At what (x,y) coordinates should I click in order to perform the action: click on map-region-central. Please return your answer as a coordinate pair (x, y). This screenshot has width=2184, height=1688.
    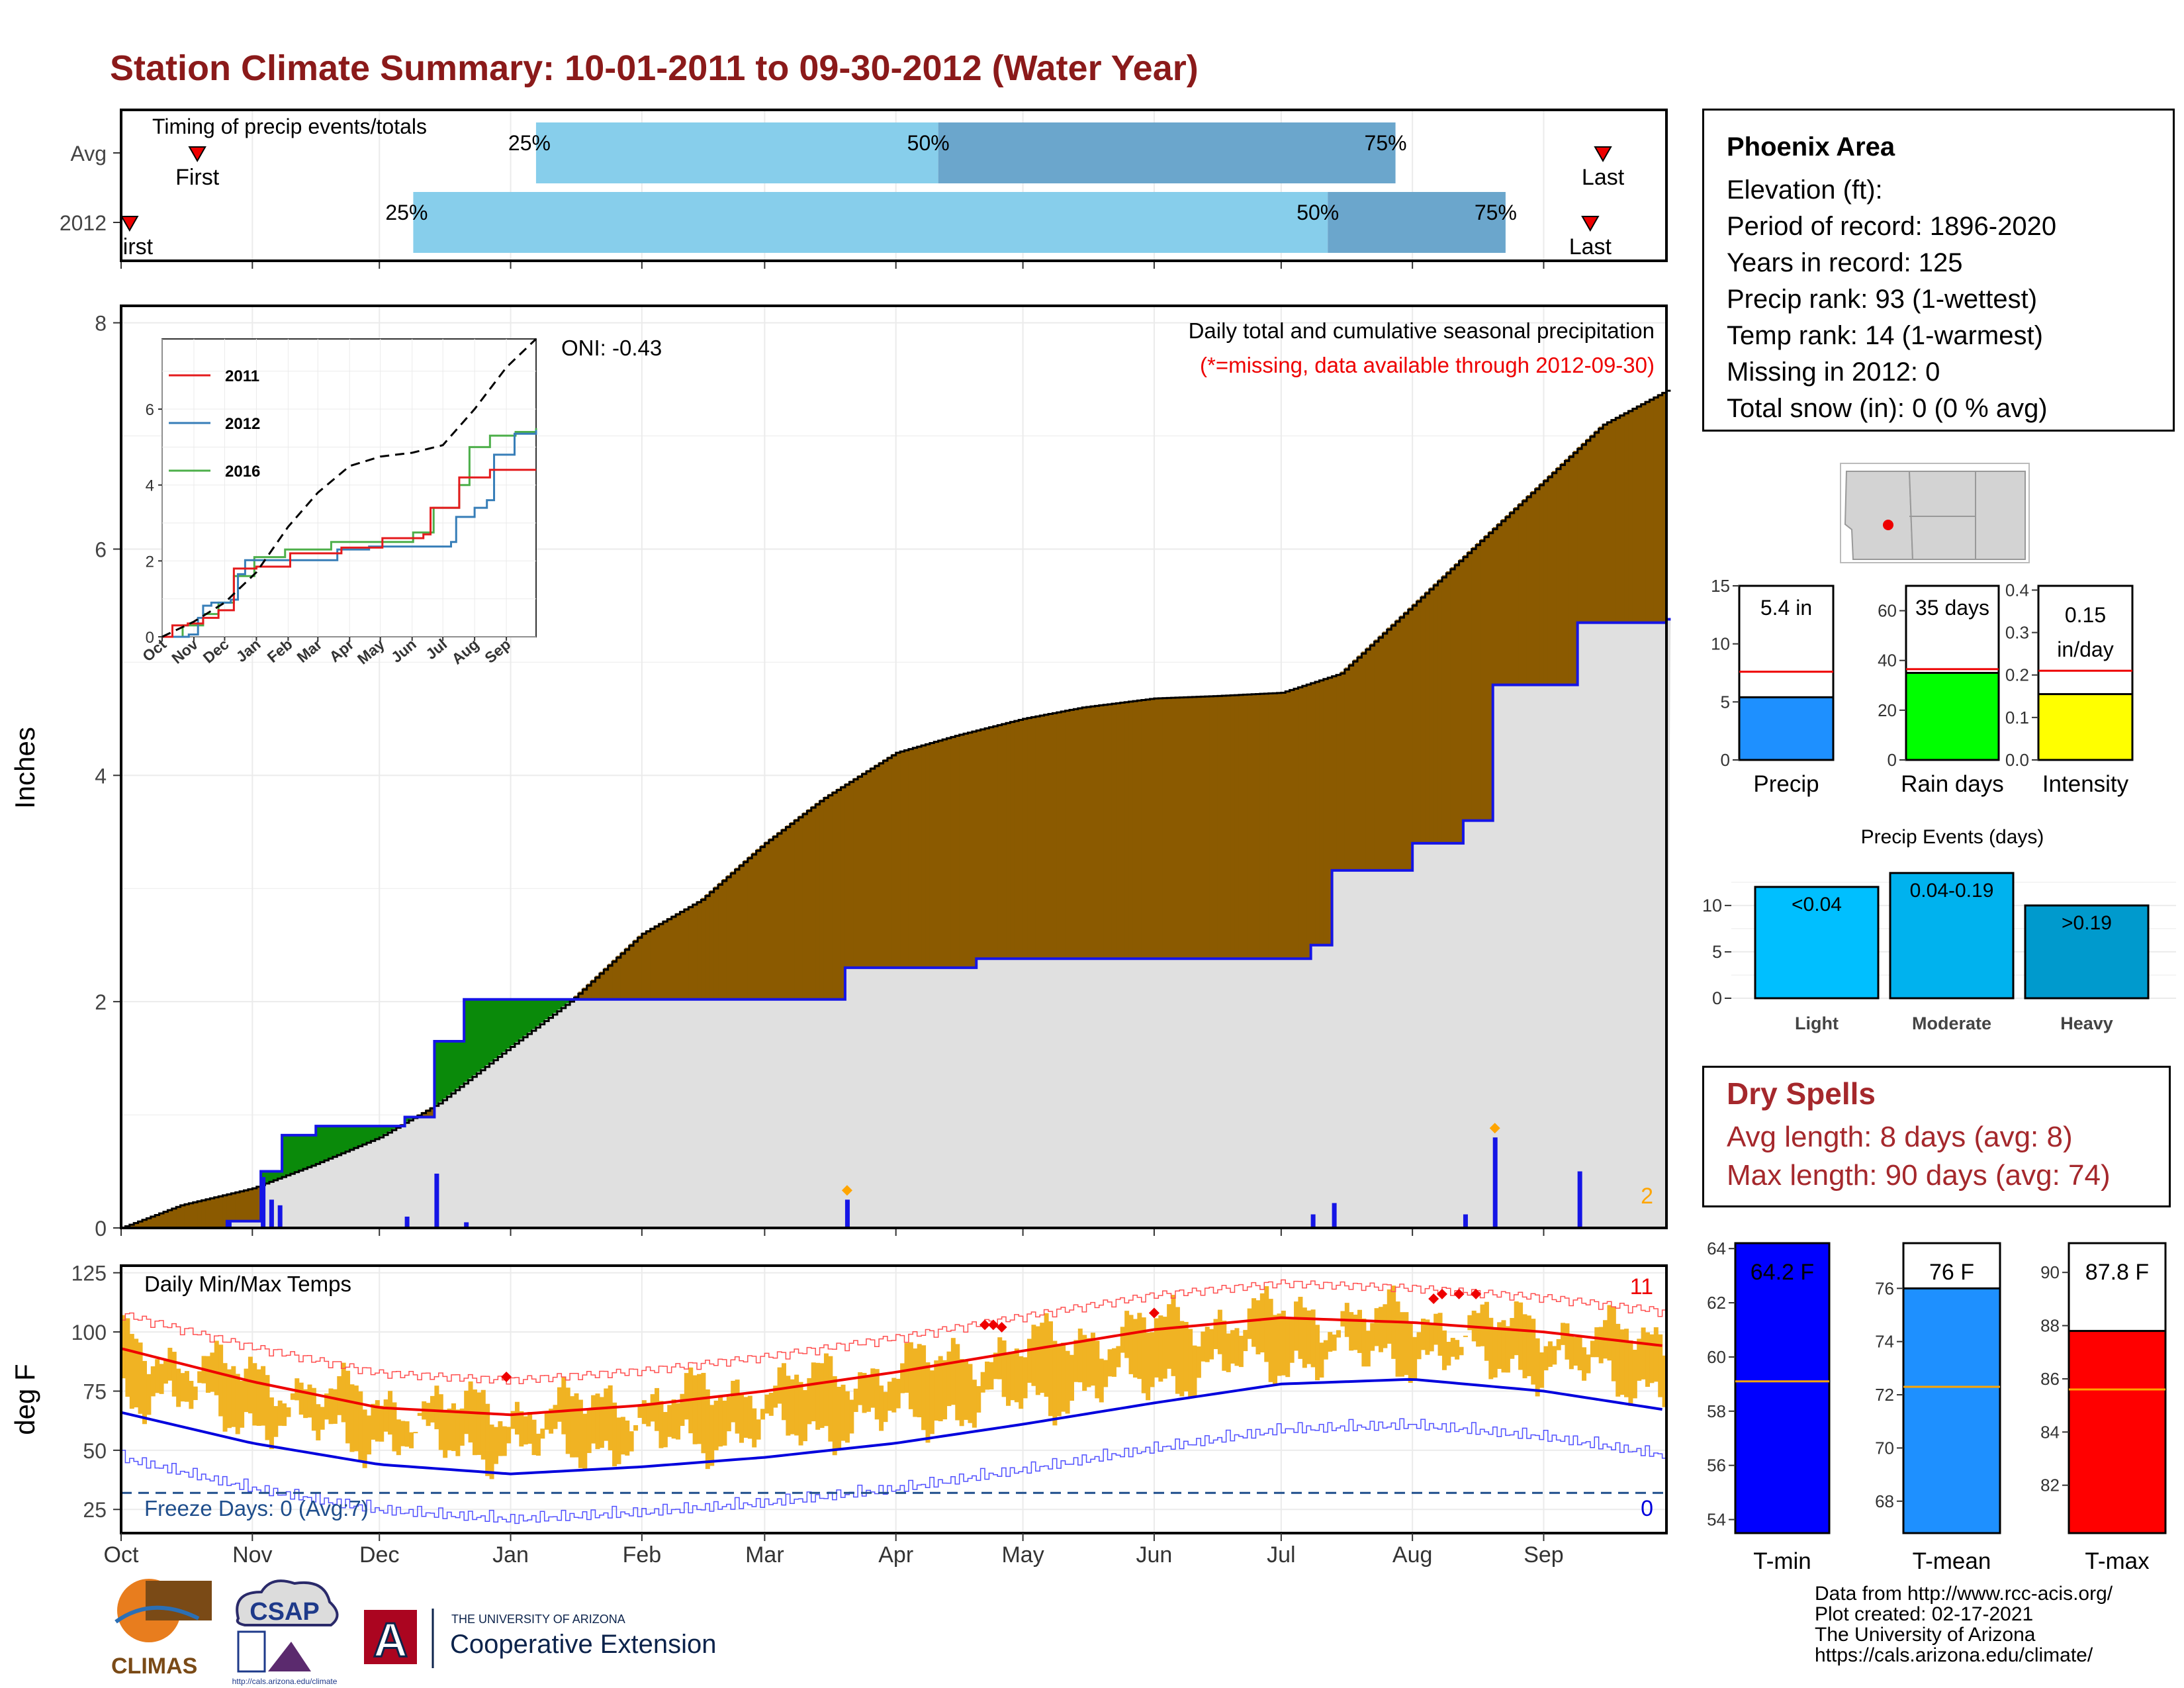
    Looking at the image, I should click on (1942, 515).